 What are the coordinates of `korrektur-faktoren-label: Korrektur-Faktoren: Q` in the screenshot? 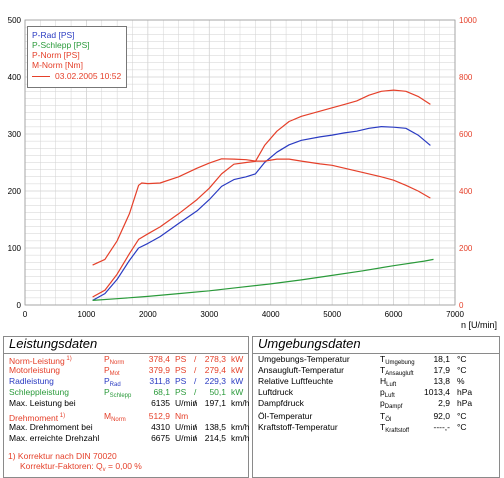 It's located at (61, 466).